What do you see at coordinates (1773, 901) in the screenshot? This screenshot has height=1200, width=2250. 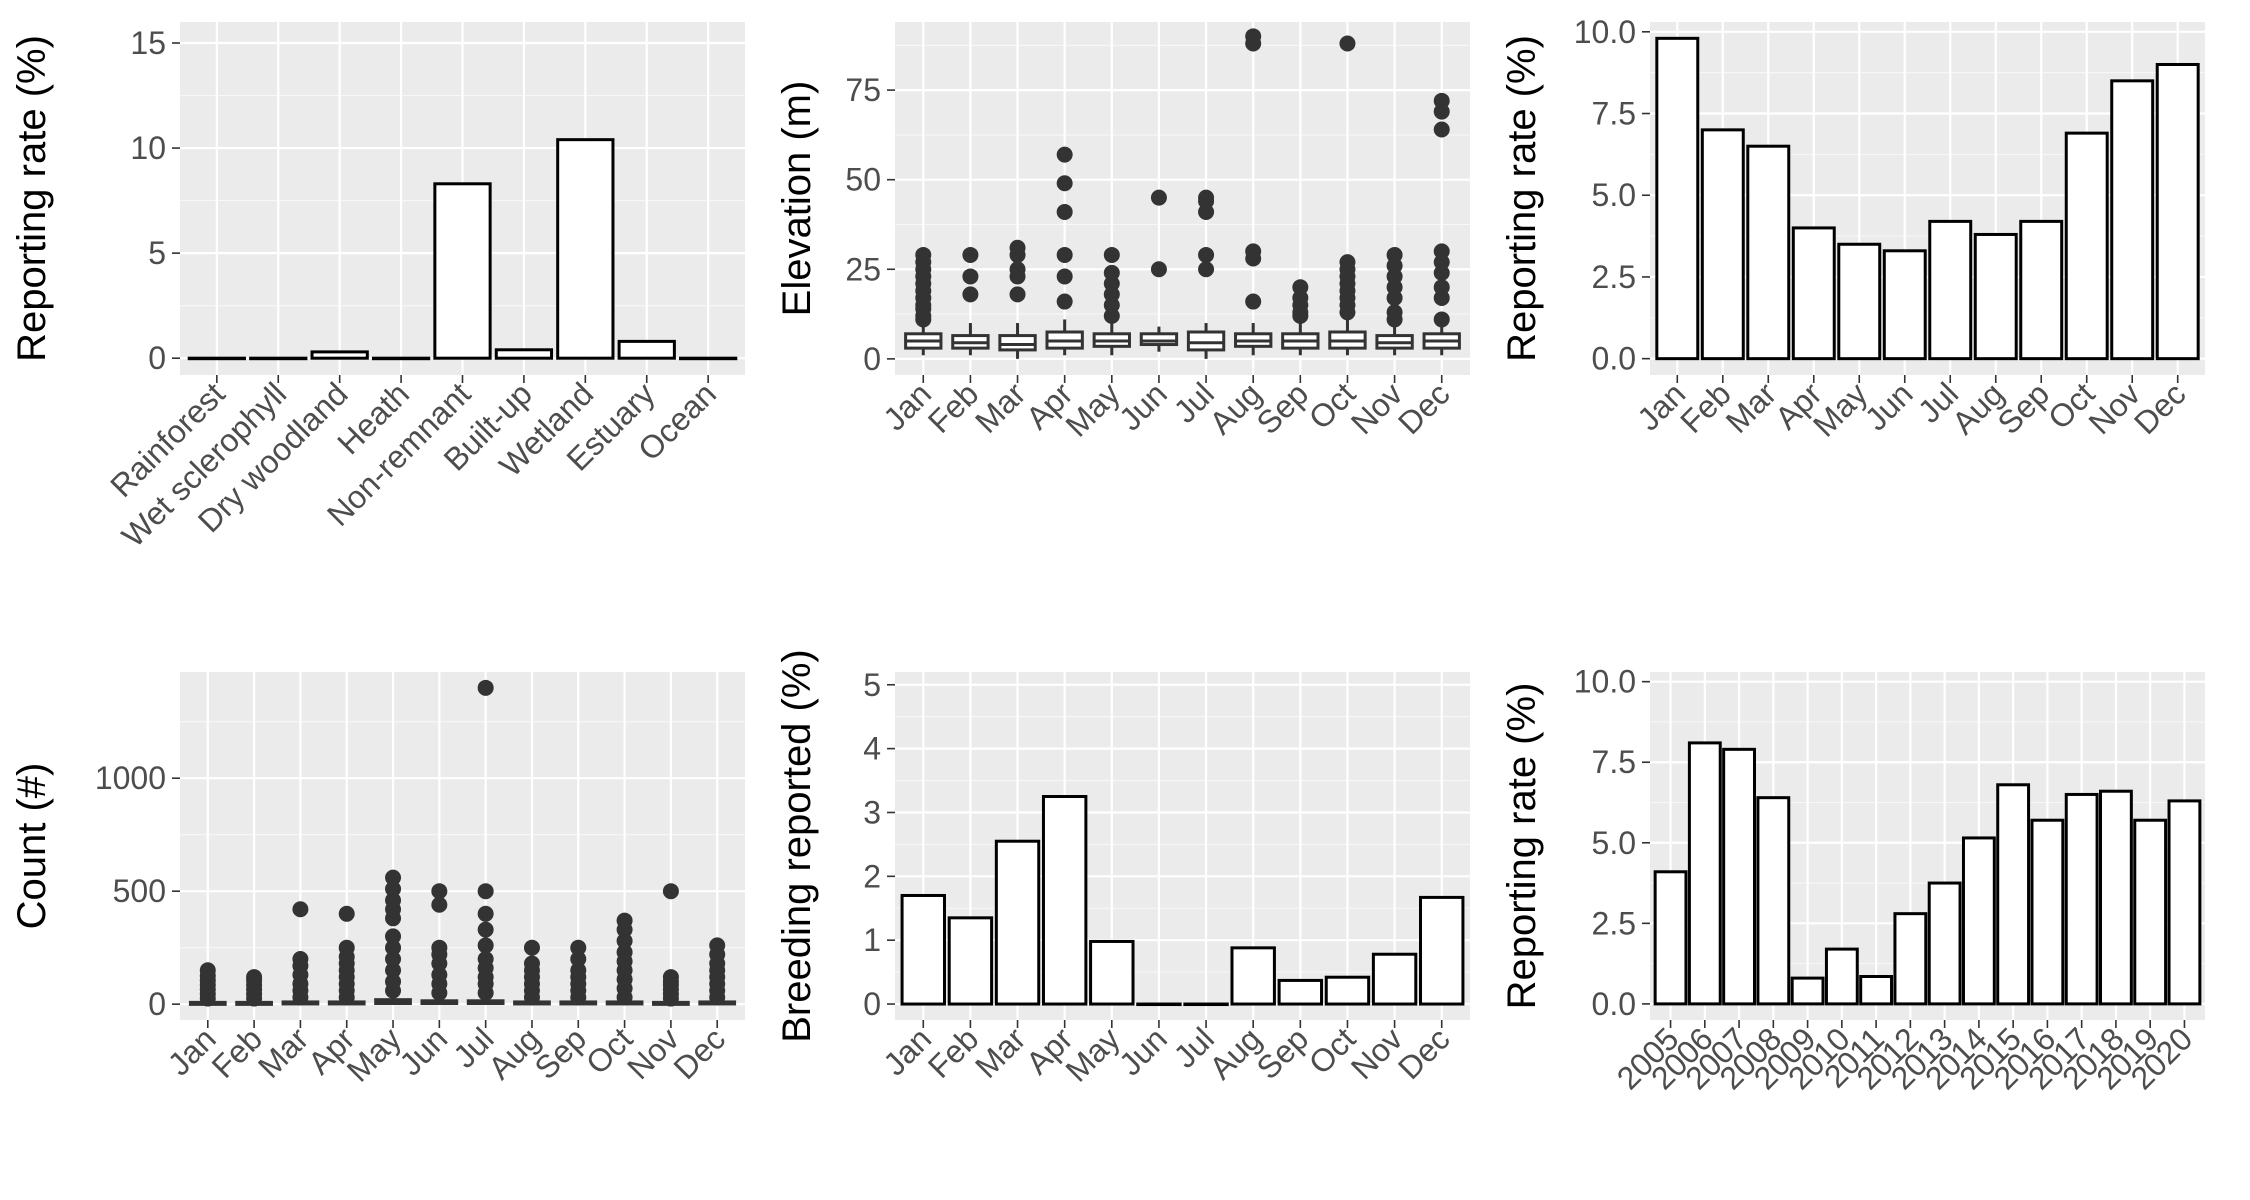 I see `bar-2008` at bounding box center [1773, 901].